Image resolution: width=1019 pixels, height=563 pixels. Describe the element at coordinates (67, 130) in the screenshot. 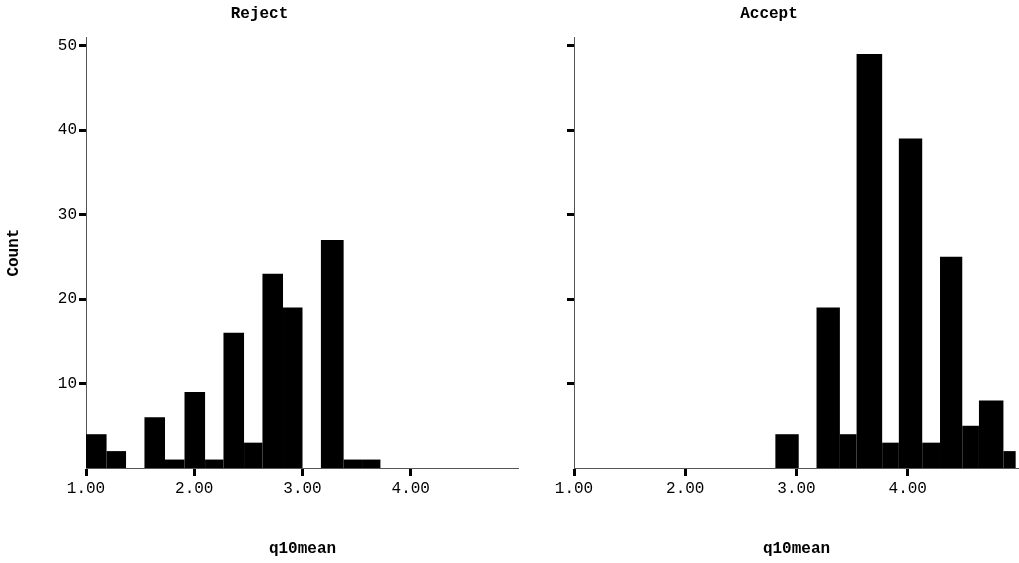

I see `y-tick-label: 40` at that location.